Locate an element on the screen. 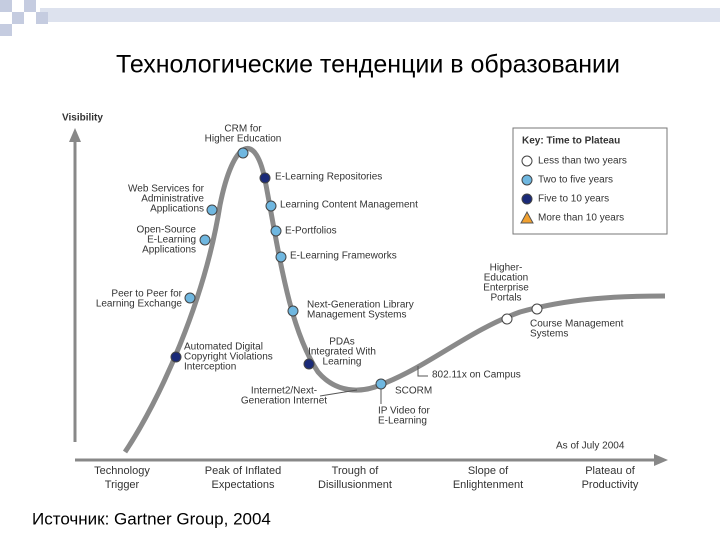 The width and height of the screenshot is (720, 540). phase-label: Peak of Inflated is located at coordinates (243, 471).